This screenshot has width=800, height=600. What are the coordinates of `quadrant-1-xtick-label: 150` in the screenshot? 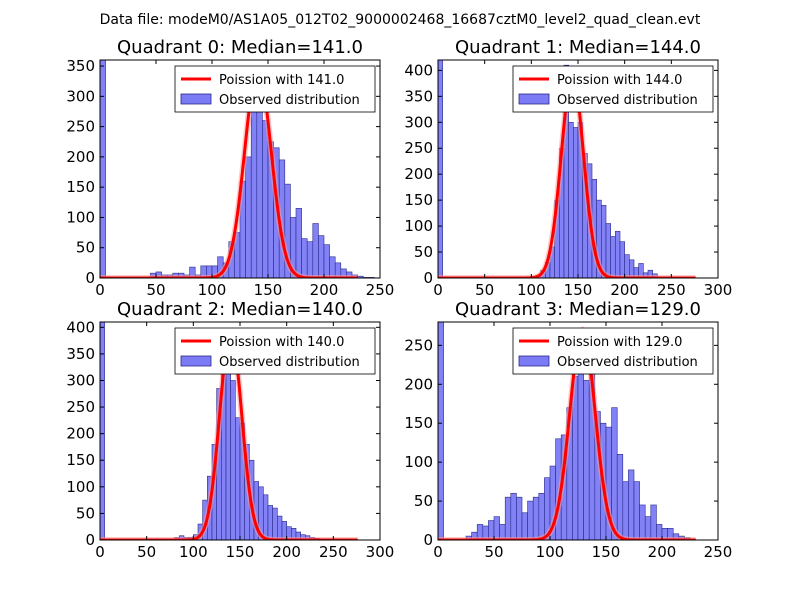 It's located at (578, 290).